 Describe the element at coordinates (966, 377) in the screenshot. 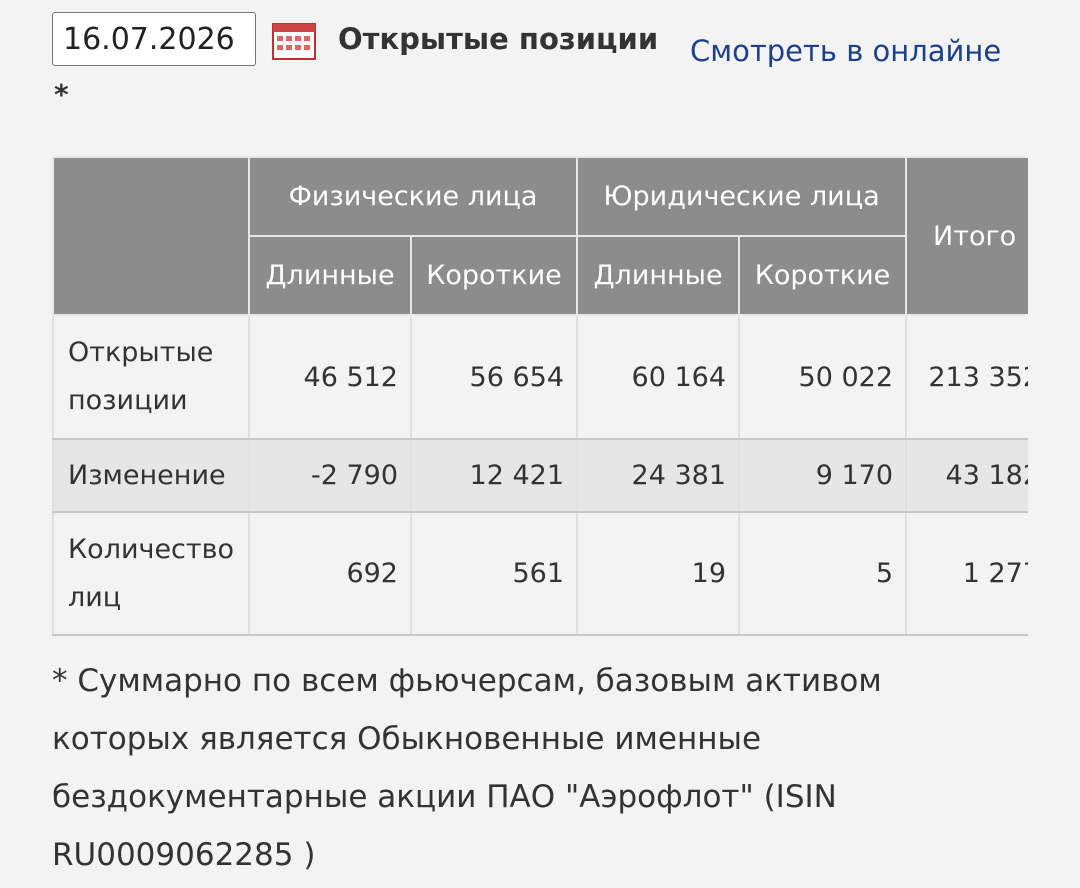

I see `cell-value: 213 352` at that location.